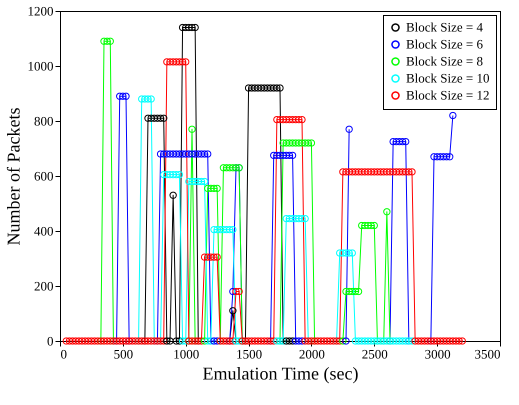  Describe the element at coordinates (41, 11) in the screenshot. I see `y-tick-label: 1200` at that location.